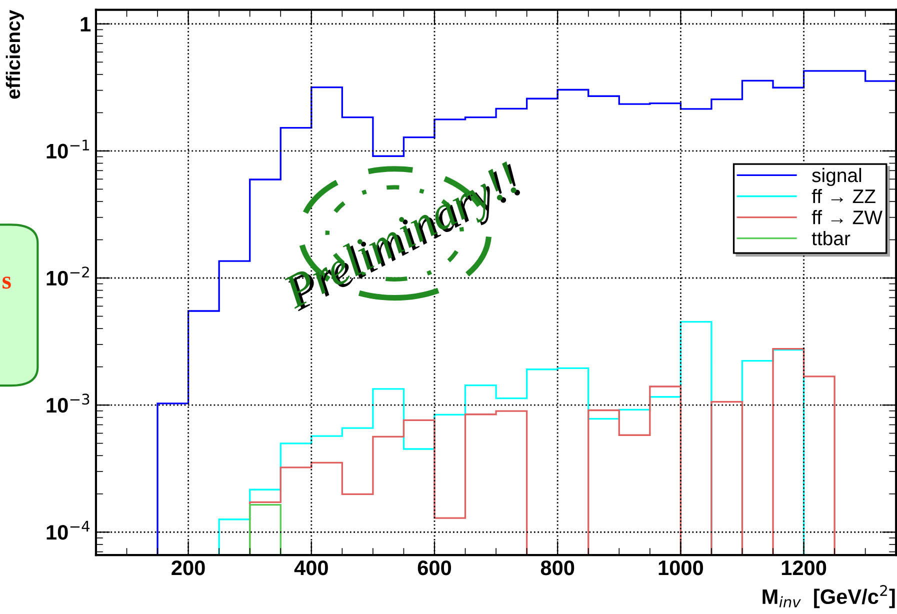  I want to click on x-axis-title: M$_{inv}$ [GeV/c$^{2}$], so click(828, 596).